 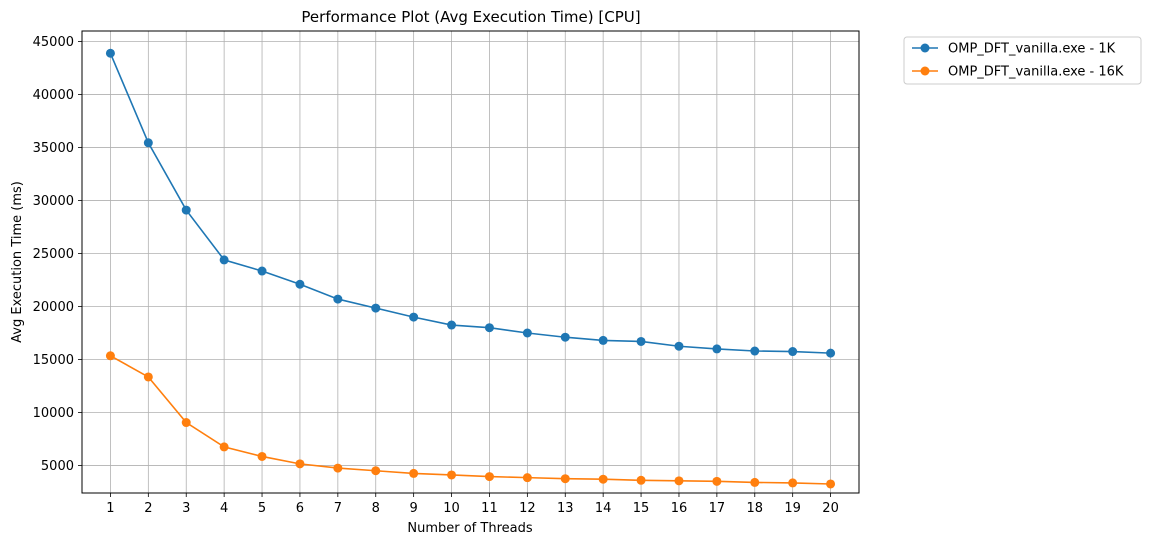 What do you see at coordinates (186, 508) in the screenshot?
I see `x-tick-label: 3` at bounding box center [186, 508].